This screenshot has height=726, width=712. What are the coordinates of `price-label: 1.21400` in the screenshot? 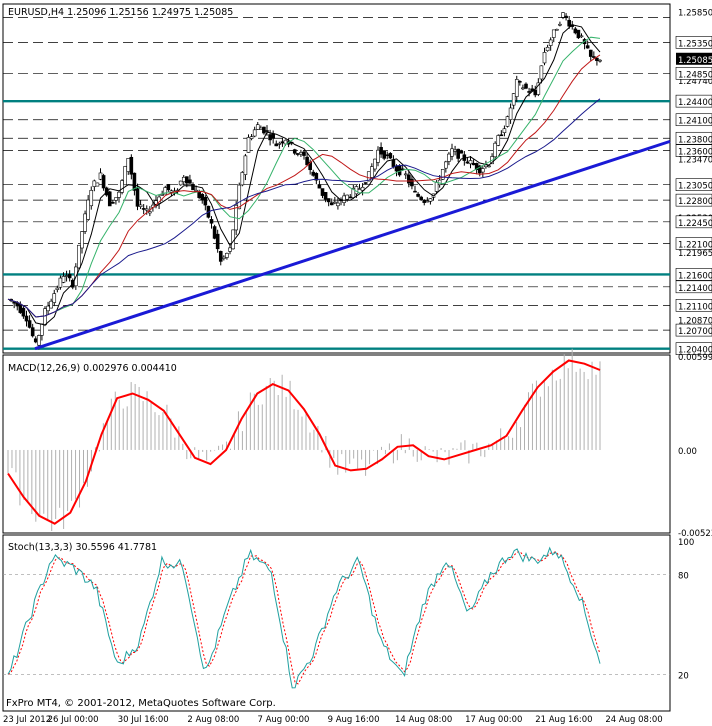 It's located at (695, 289).